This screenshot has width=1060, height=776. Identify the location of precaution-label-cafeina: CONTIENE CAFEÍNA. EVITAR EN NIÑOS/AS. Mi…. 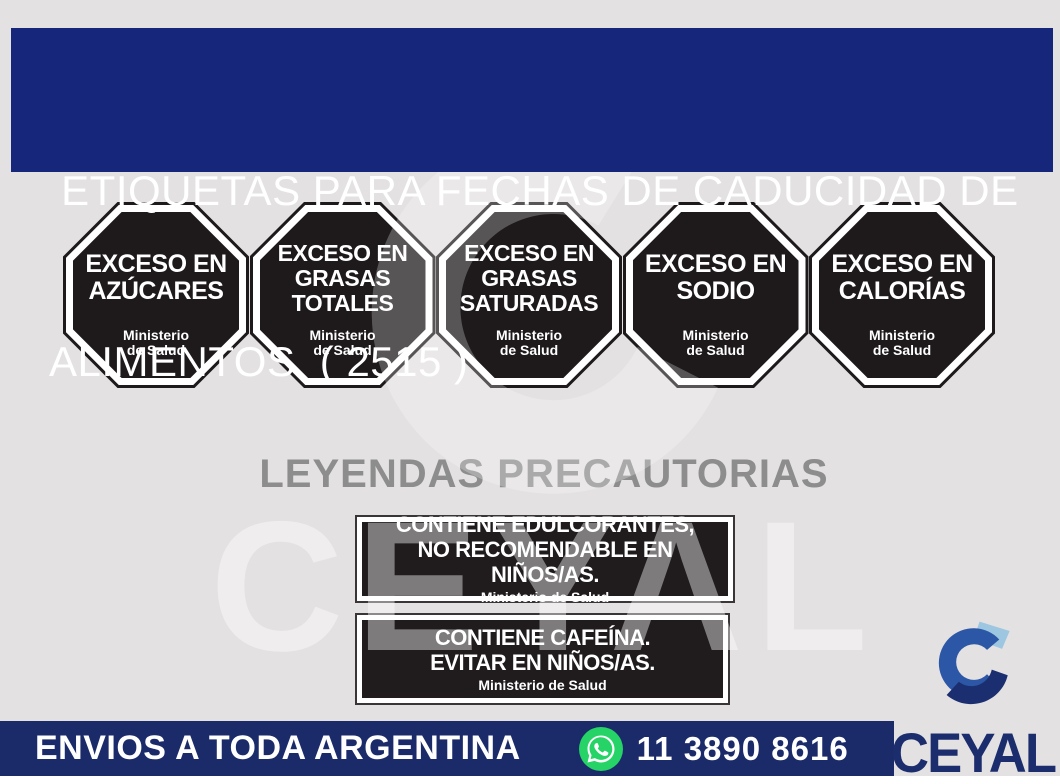
(542, 659).